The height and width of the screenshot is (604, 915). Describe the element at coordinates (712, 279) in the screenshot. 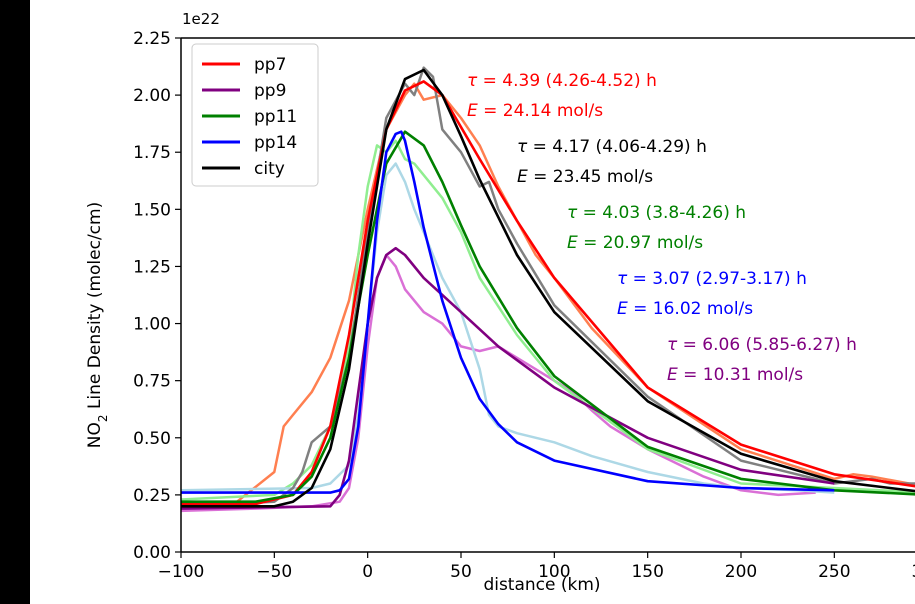

I see `annotation-tau: τ = 3.07 (2.97-3.17) h` at that location.